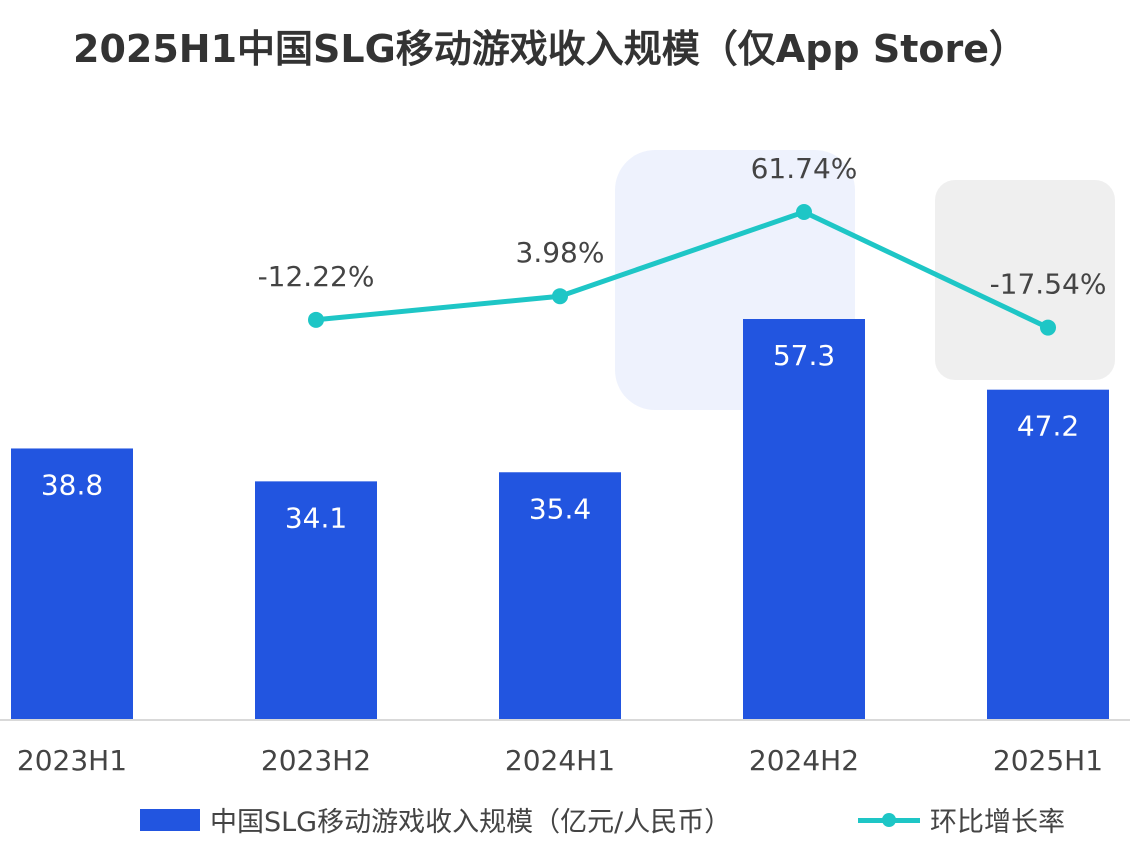 This screenshot has width=1130, height=858. Describe the element at coordinates (72, 484) in the screenshot. I see `bar-label-2023H1: 38.8` at that location.